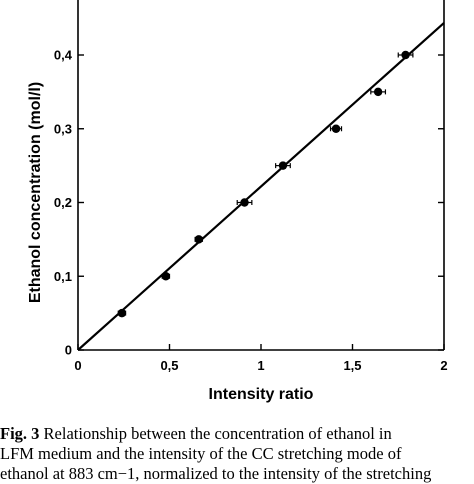 This screenshot has height=484, width=474. I want to click on x-tick-label: 1,5, so click(352, 365).